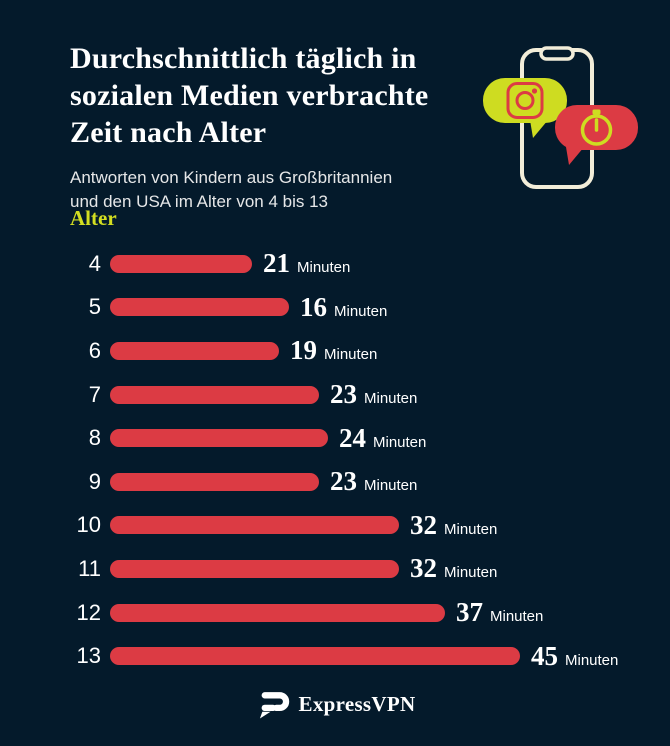 The image size is (670, 746). What do you see at coordinates (199, 201) in the screenshot?
I see `subtitle-line-2: und den USA im Alter von 4 bis 13` at bounding box center [199, 201].